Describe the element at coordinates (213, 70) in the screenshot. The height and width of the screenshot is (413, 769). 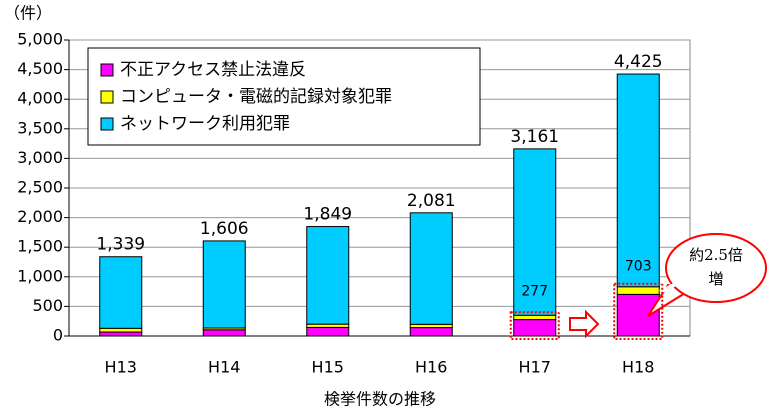
I see `legend-label: 不正アクセス禁止法違反` at that location.